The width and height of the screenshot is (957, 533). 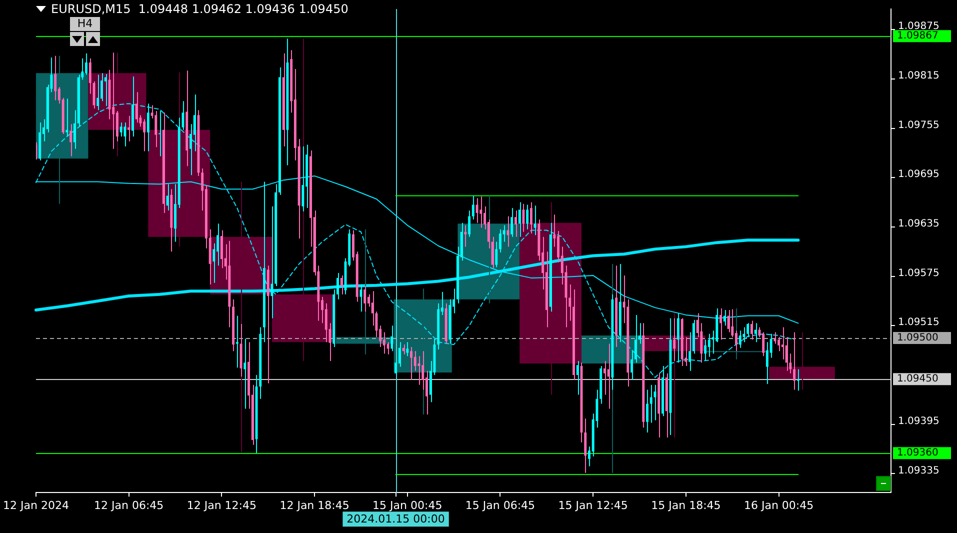 I want to click on chart-title: EURUSD,M15 1.09448 1.09462 1.09436 1.09450, so click(x=199, y=9).